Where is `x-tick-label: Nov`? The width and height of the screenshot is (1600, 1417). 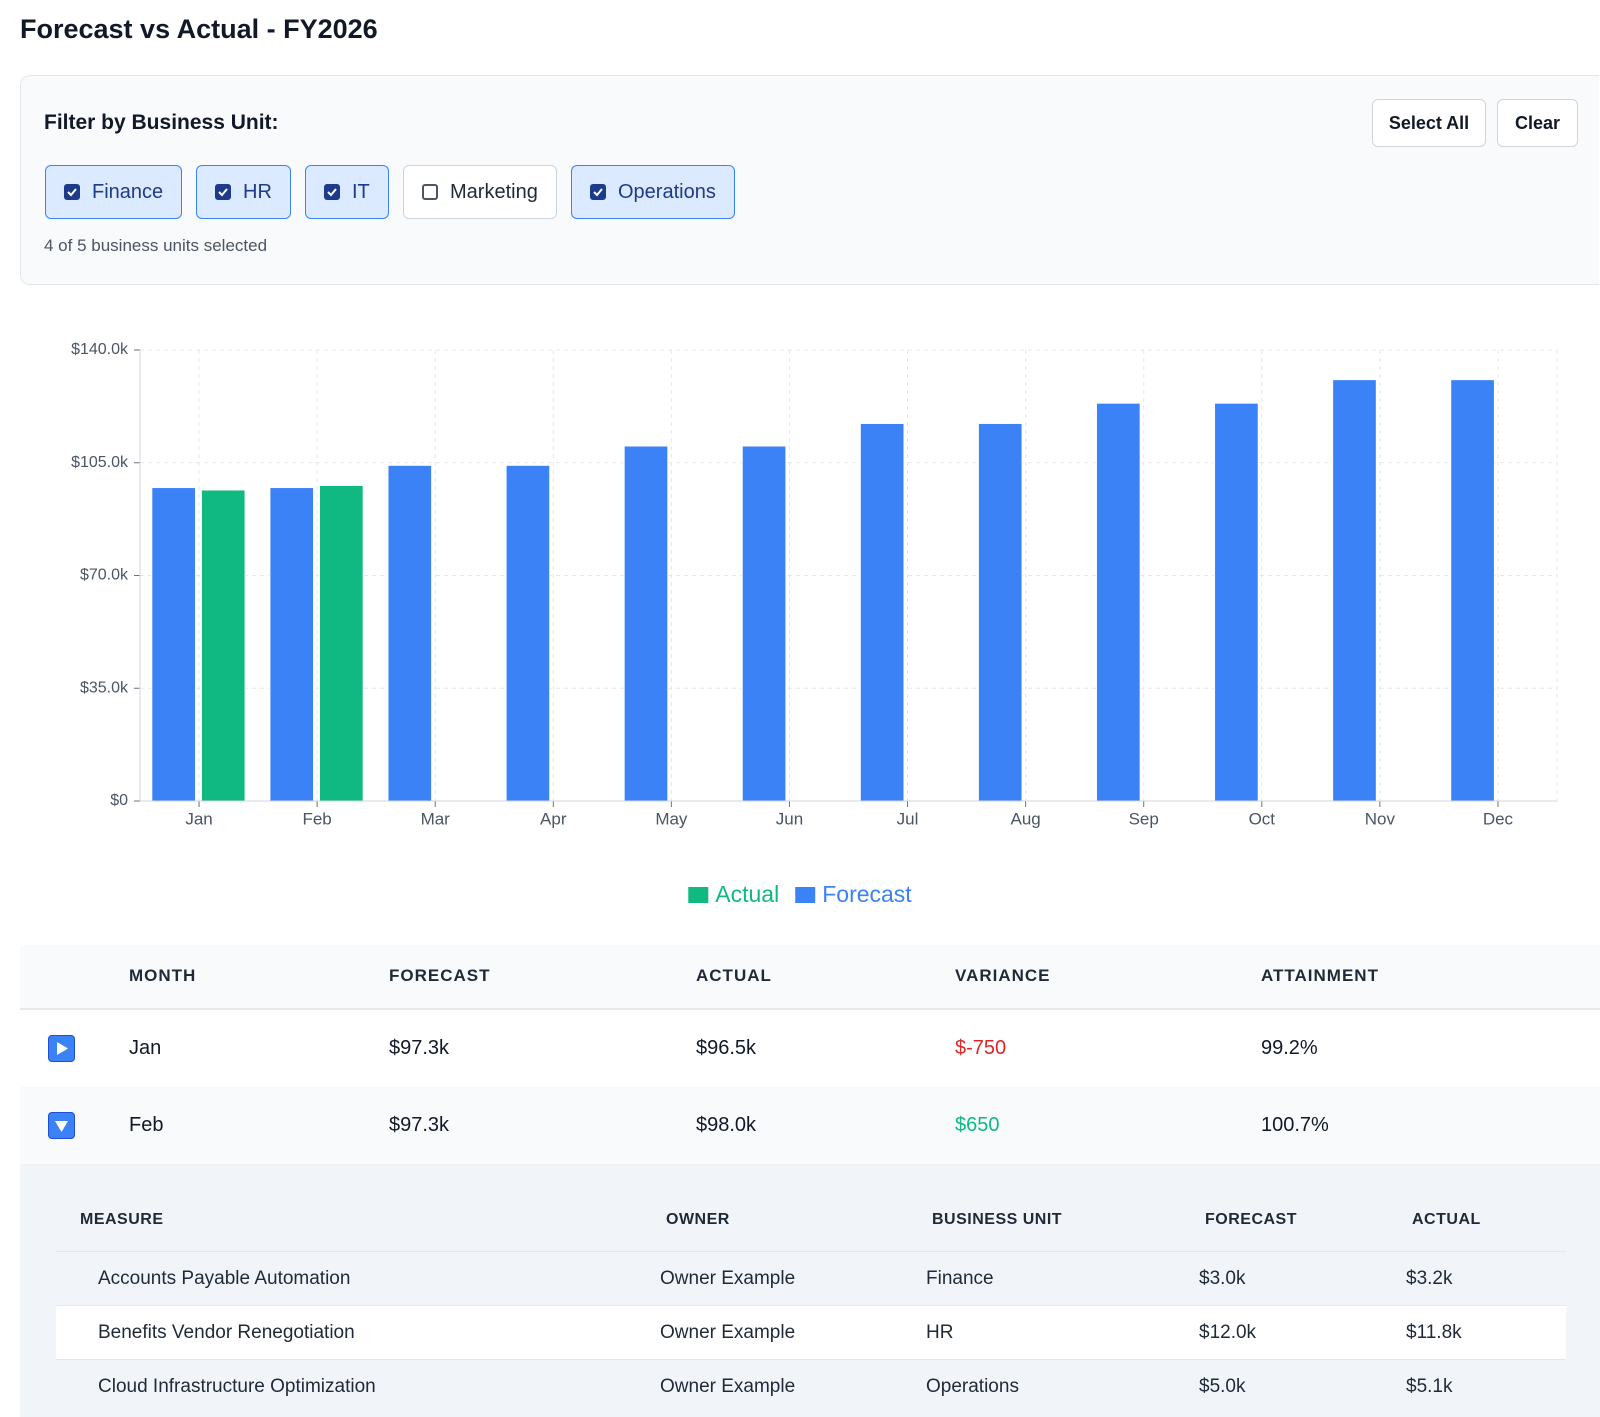
x-tick-label: Nov is located at coordinates (1380, 818).